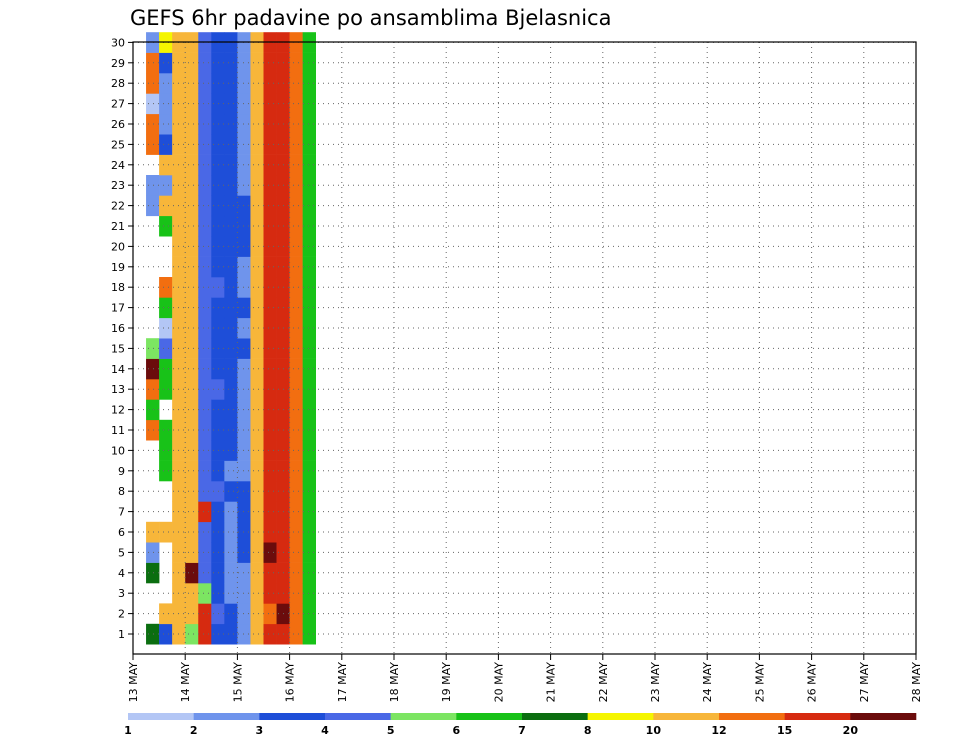 The image size is (960, 742). Describe the element at coordinates (128, 730) in the screenshot. I see `legend-label: 1` at that location.